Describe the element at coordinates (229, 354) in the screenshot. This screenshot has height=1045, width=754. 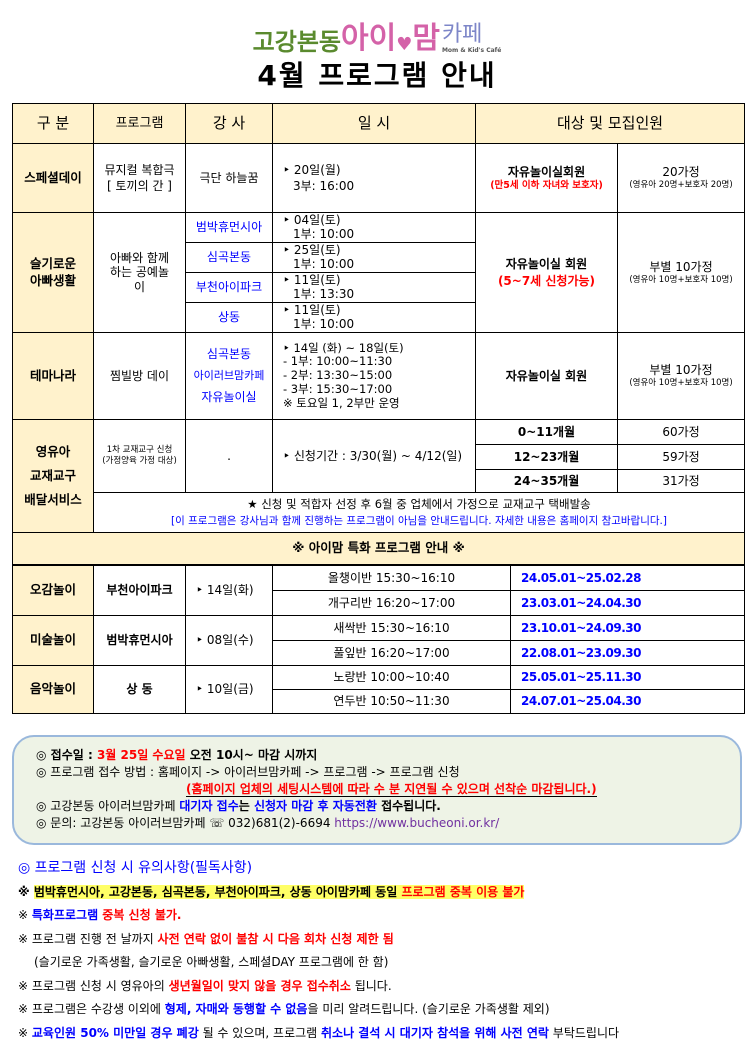
I see `teacher-line: 심곡본동` at that location.